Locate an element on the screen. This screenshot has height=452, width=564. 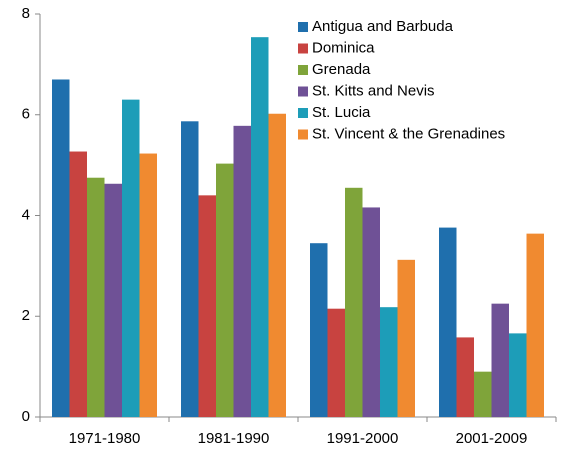
legend-label: St. Vincent & the Grenadines is located at coordinates (408, 133).